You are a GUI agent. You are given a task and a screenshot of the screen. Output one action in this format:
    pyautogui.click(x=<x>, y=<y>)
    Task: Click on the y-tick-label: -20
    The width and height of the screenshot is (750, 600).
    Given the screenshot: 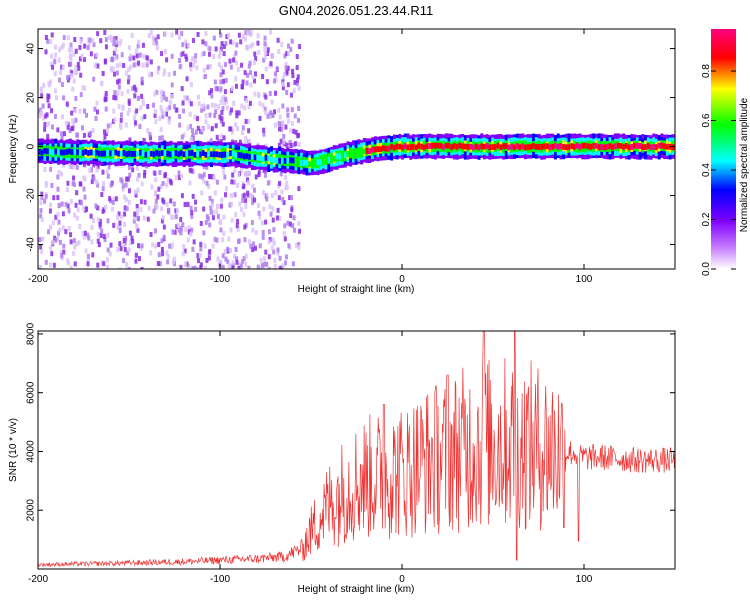 What is the action you would take?
    pyautogui.click(x=31, y=195)
    